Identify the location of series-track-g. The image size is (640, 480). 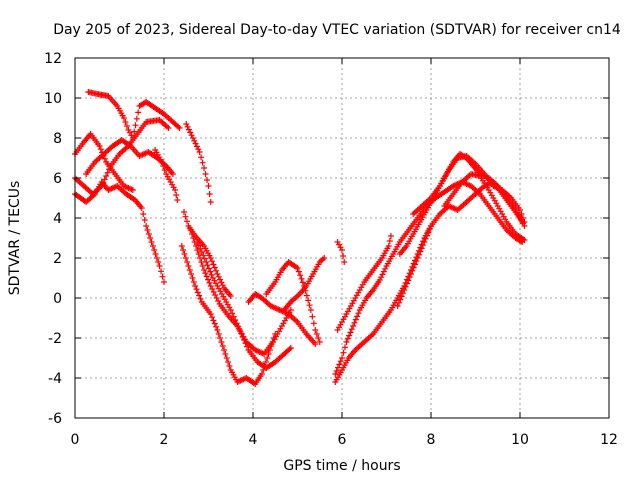
(198, 163).